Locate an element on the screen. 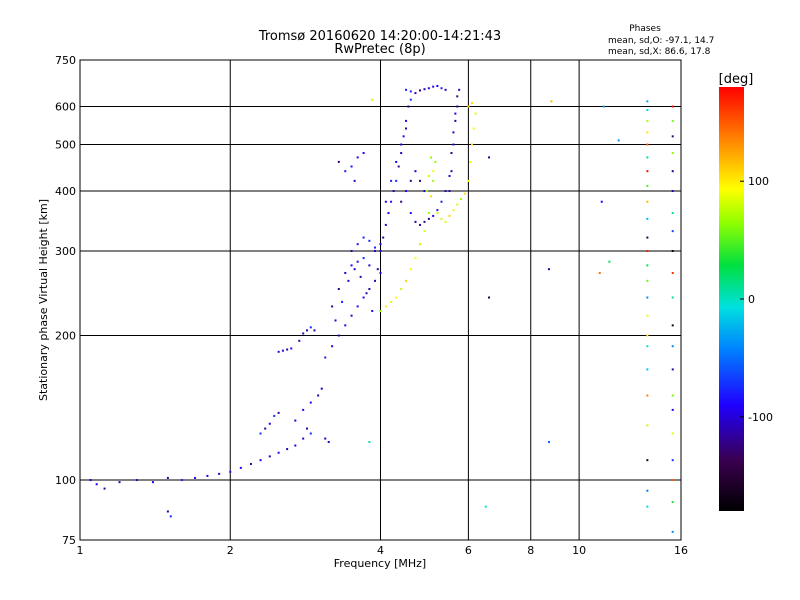 This screenshot has height=600, width=800. x-tick-label: 8 is located at coordinates (530, 550).